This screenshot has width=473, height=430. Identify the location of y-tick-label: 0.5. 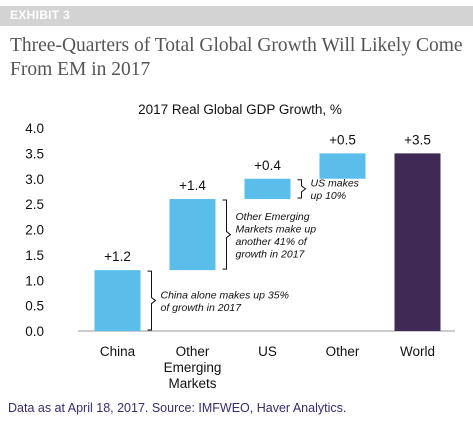
(34, 306).